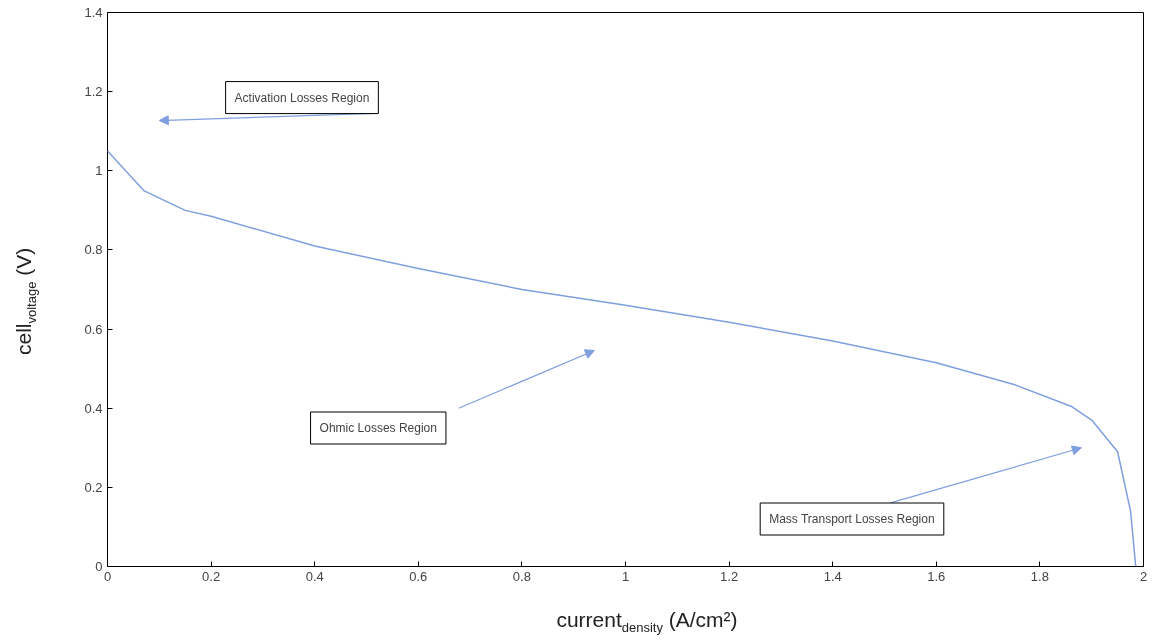 The image size is (1164, 644). Describe the element at coordinates (93, 250) in the screenshot. I see `y-tick-label: 0.8` at that location.